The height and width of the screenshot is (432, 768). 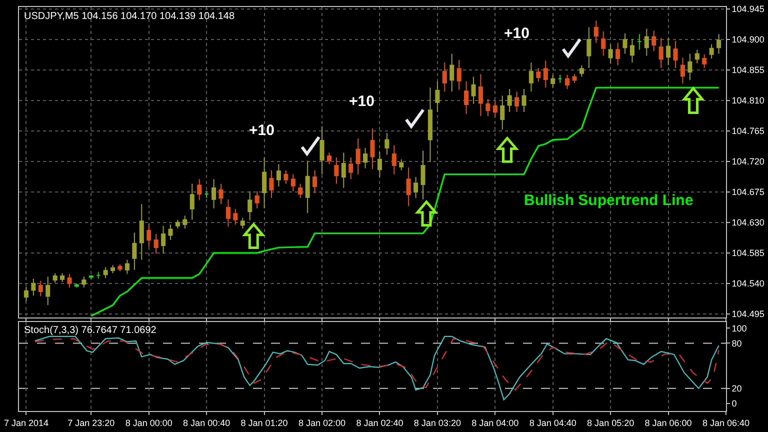 What do you see at coordinates (264, 423) in the screenshot?
I see `x-tick-label: 8 Jan 01:20` at bounding box center [264, 423].